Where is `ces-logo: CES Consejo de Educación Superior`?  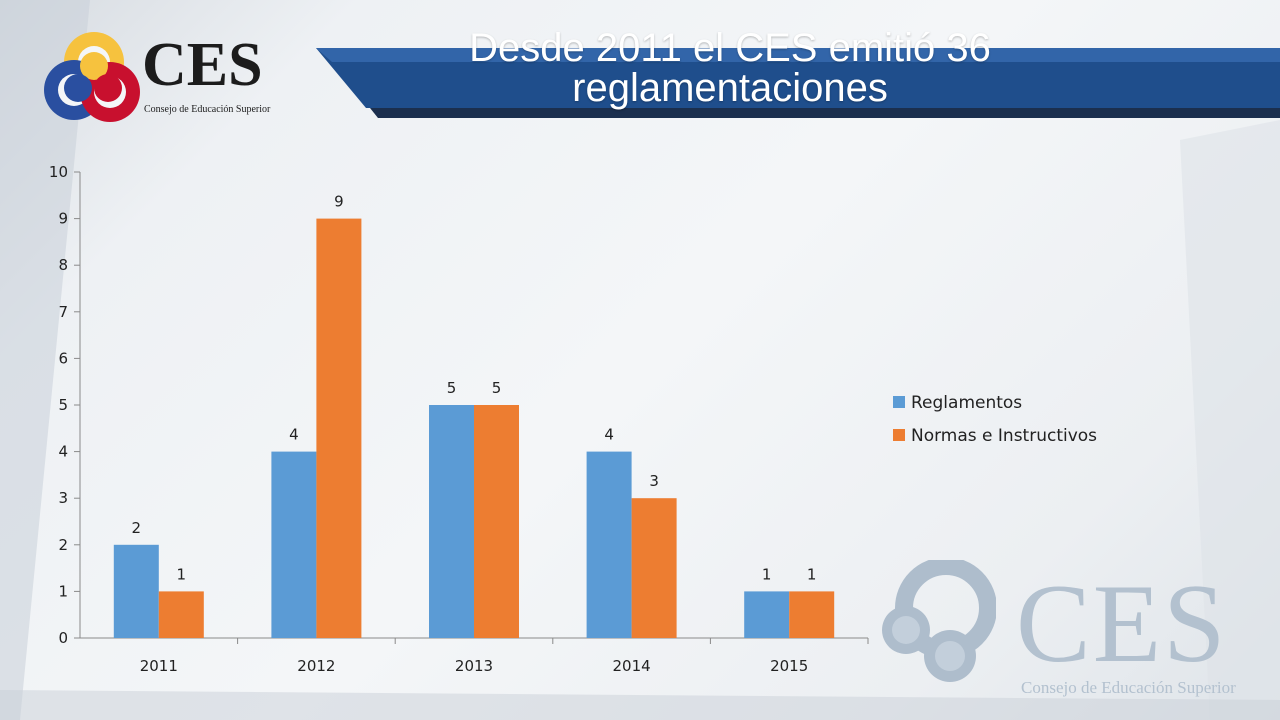
ces-logo: CES Consejo de Educación Superior is located at coordinates (161, 76).